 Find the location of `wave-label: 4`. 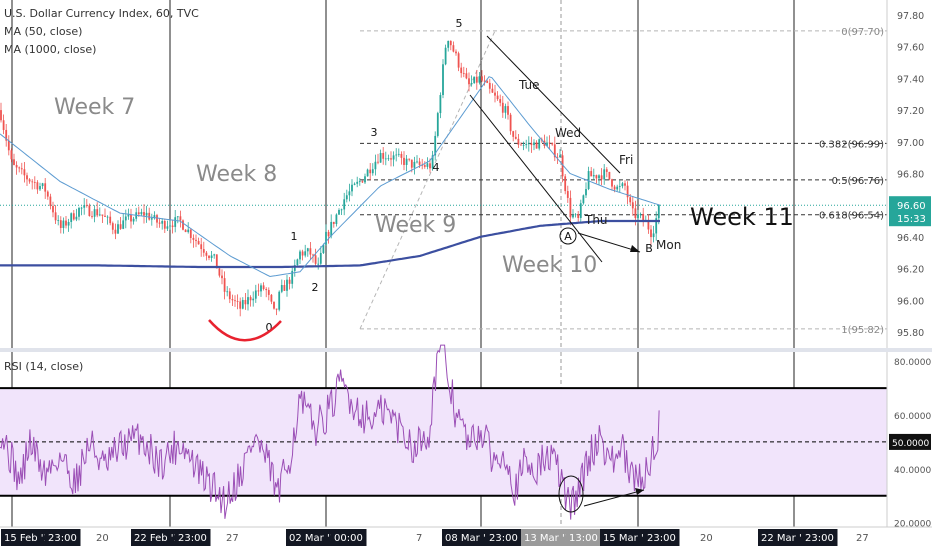

wave-label: 4 is located at coordinates (436, 167).